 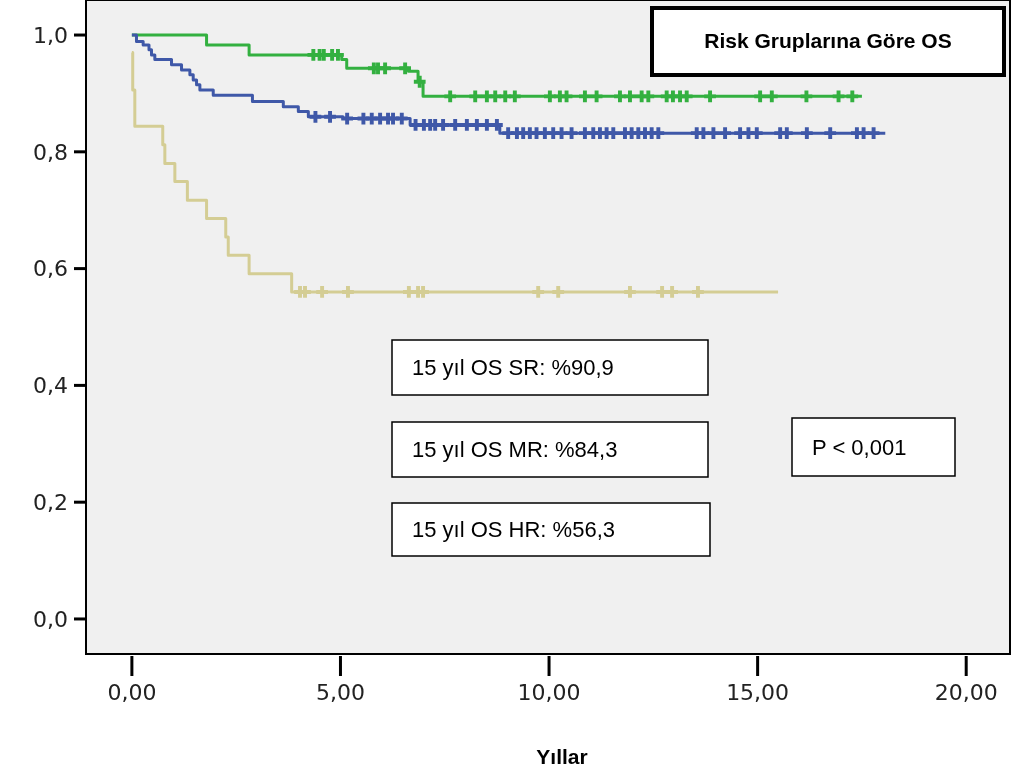 What do you see at coordinates (966, 692) in the screenshot?
I see `x-tick-label: 20,00` at bounding box center [966, 692].